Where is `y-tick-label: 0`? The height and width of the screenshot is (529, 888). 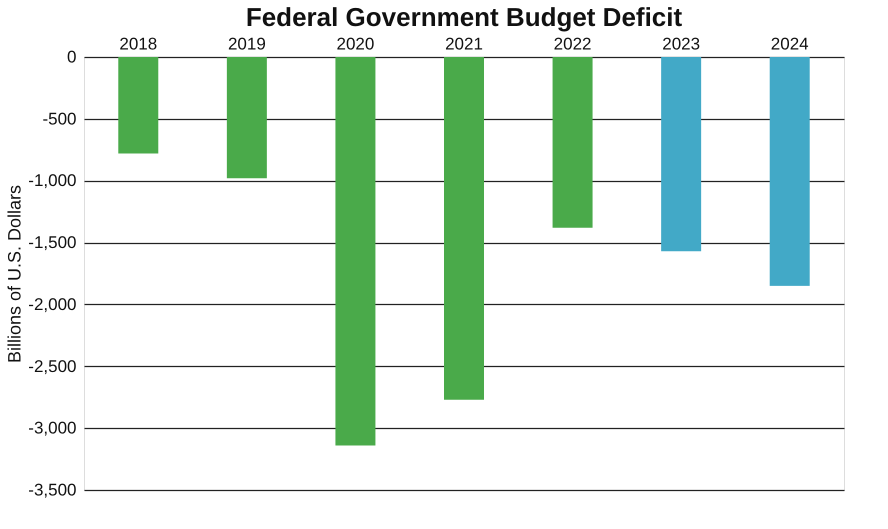
y-tick-label: 0 is located at coordinates (71, 57).